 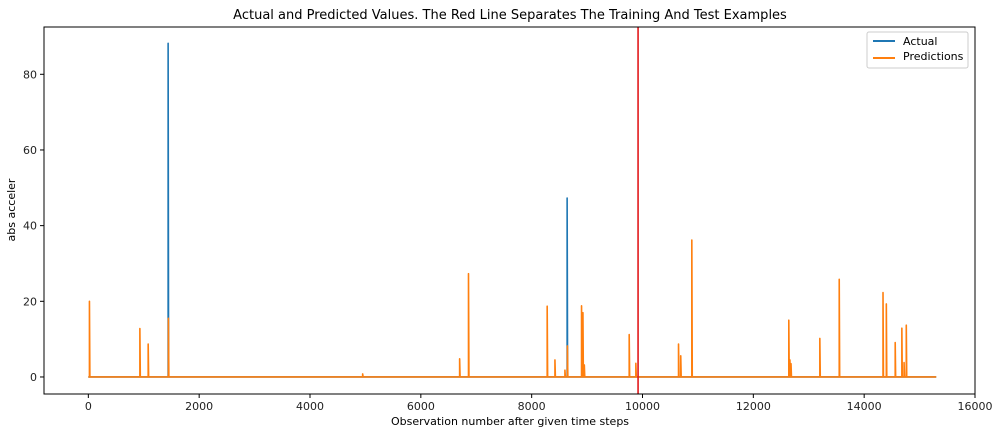 I want to click on x-tick-label: 16000, so click(x=975, y=406).